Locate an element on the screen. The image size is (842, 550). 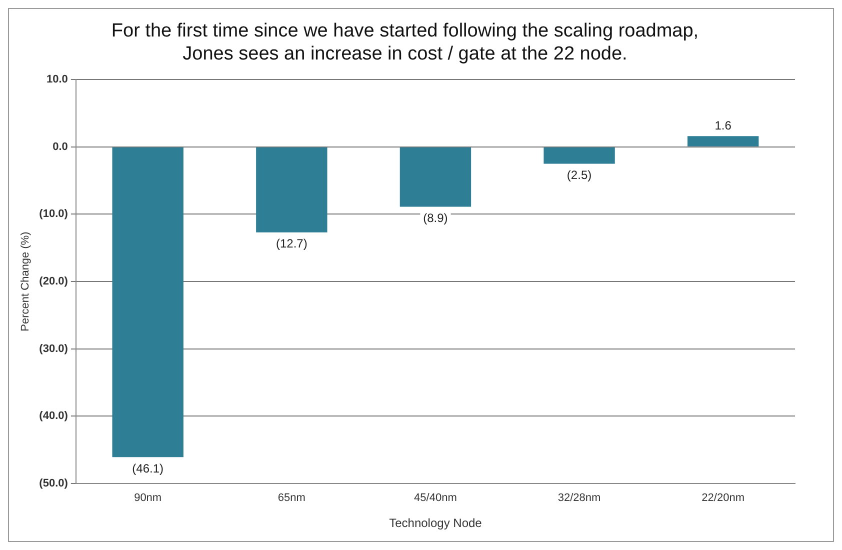
y-tick-label: (20.0) is located at coordinates (53, 282).